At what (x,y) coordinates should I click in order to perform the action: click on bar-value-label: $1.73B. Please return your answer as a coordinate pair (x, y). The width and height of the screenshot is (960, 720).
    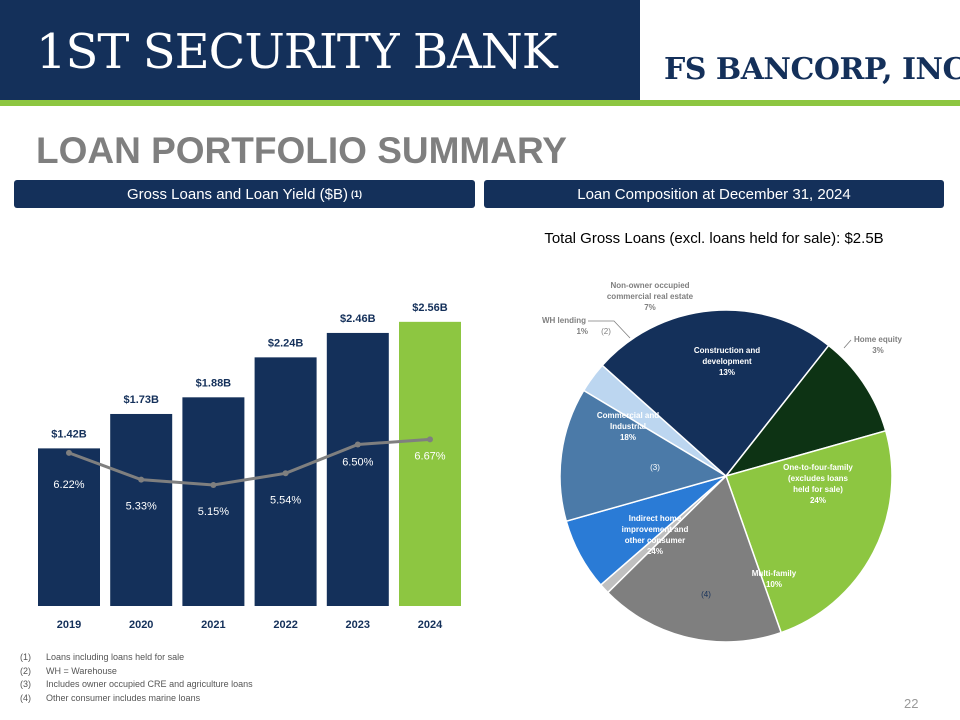
    Looking at the image, I should click on (141, 400).